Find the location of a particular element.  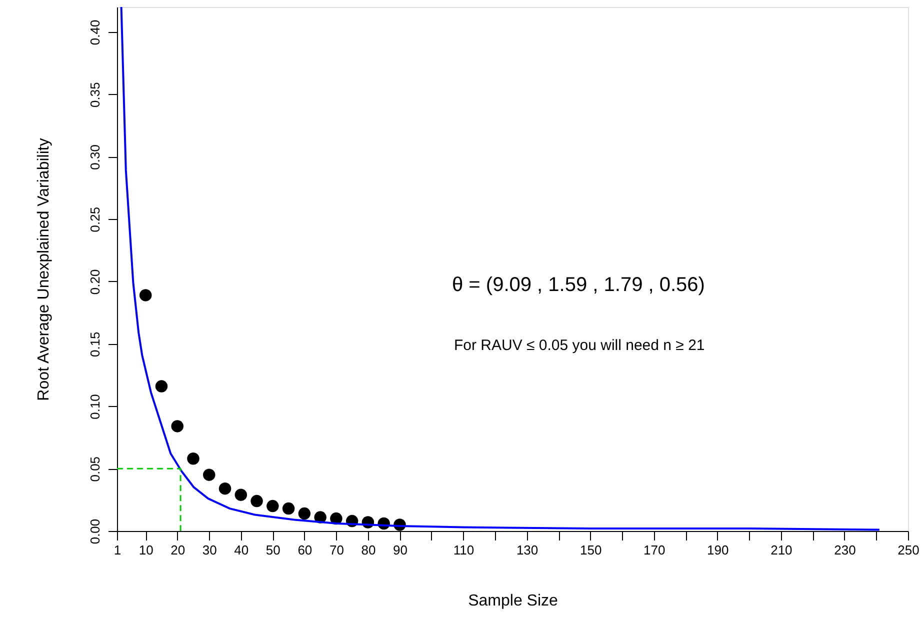

annotation: θ = (9.09 , 1.59 , 1.79 , 0.56) is located at coordinates (578, 285).